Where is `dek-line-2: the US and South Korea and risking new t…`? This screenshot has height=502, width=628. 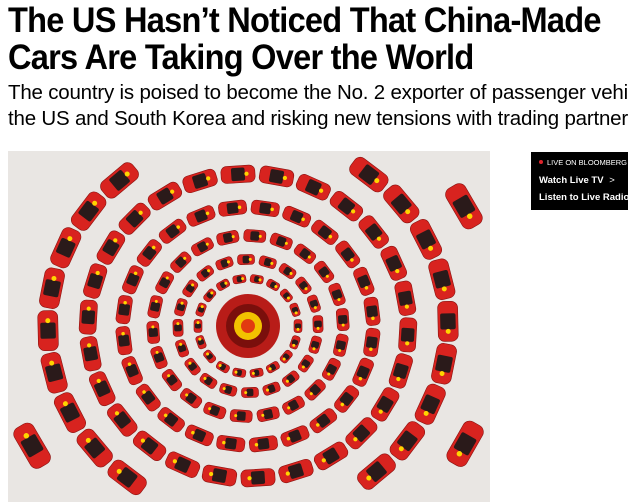
dek-line-2: the US and South Korea and risking new t… is located at coordinates (318, 118).